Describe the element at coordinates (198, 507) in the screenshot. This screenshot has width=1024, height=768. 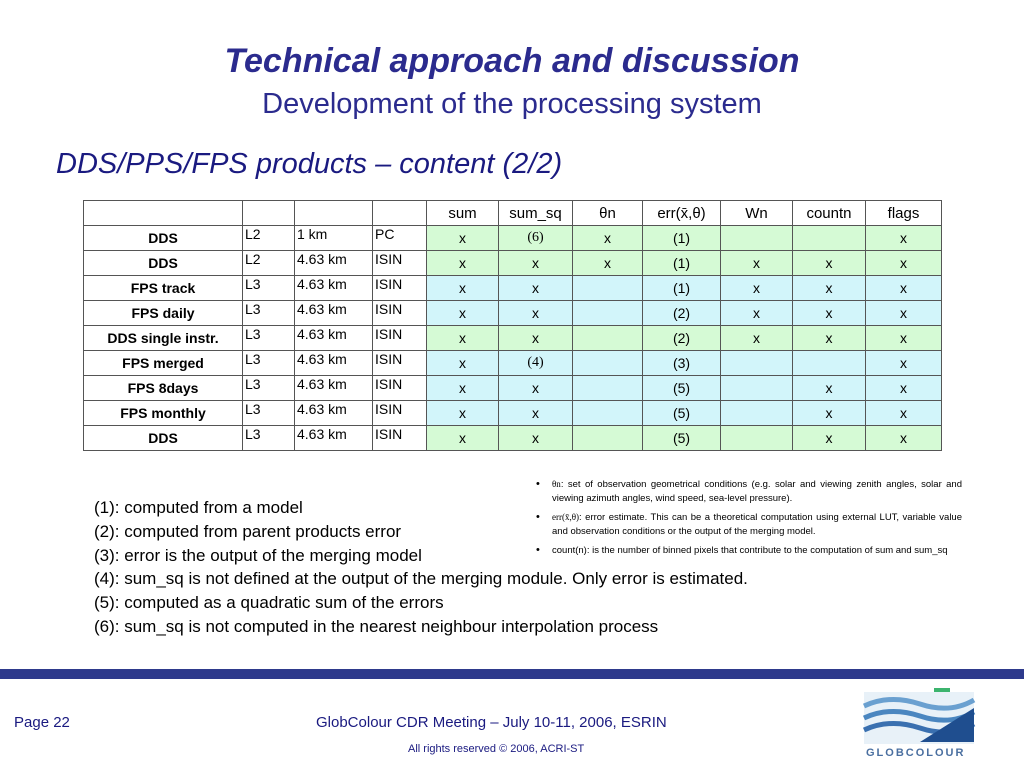
I see `footnote: (1): computed from a model` at that location.